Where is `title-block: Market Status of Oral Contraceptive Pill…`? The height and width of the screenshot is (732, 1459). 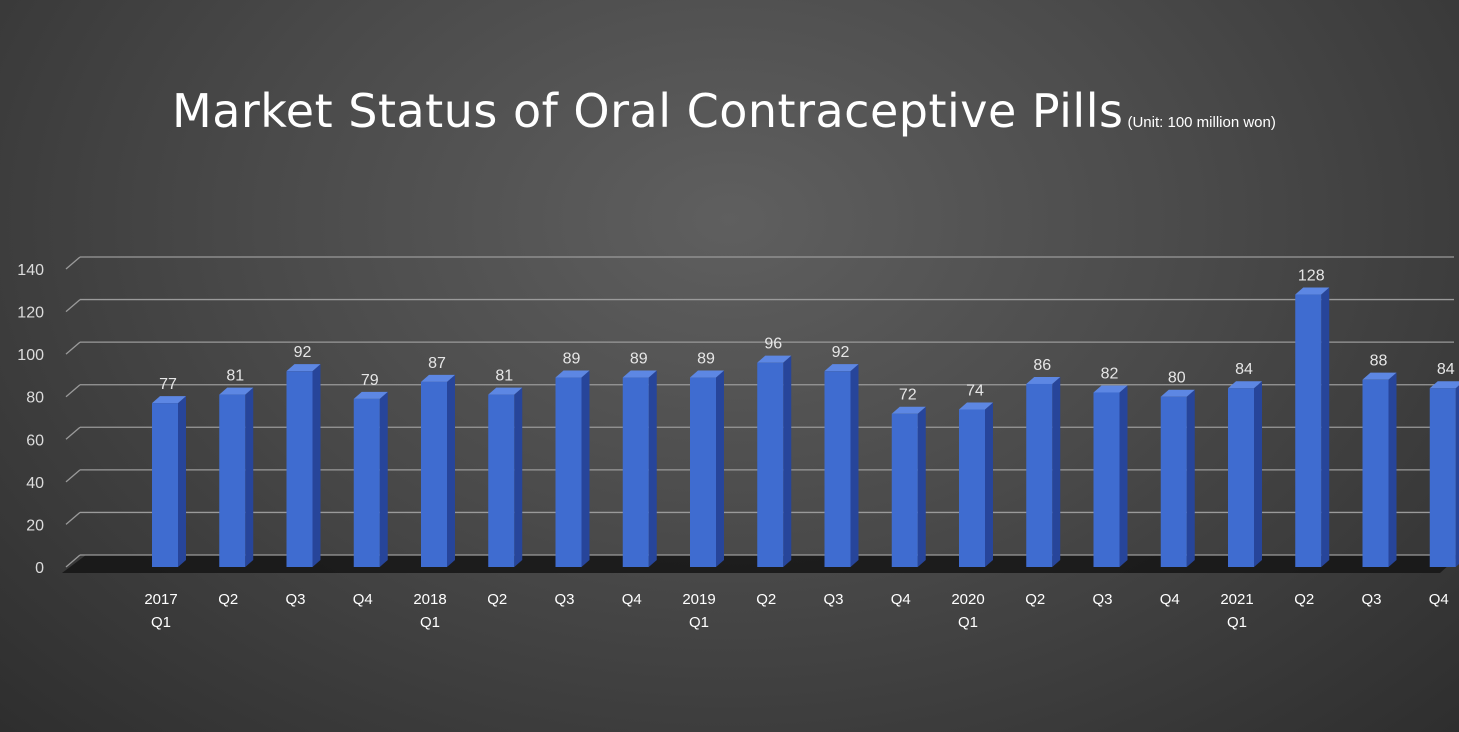
title-block: Market Status of Oral Contraceptive Pill… is located at coordinates (724, 111).